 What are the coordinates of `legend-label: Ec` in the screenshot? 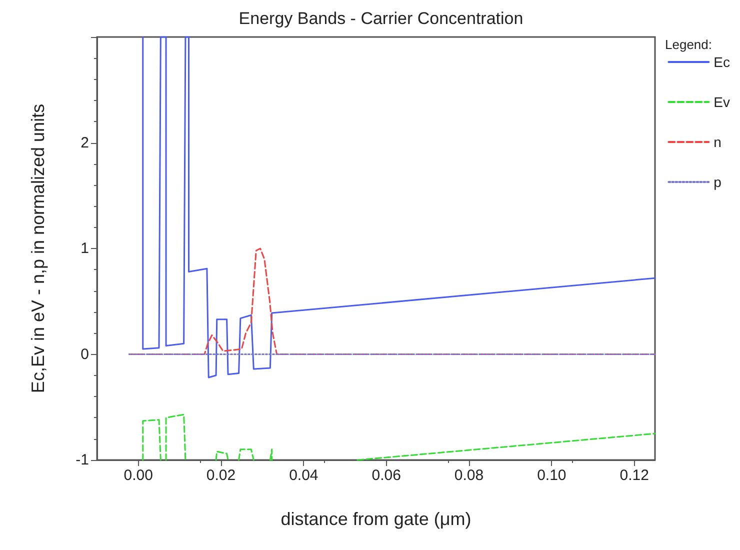 It's located at (722, 62).